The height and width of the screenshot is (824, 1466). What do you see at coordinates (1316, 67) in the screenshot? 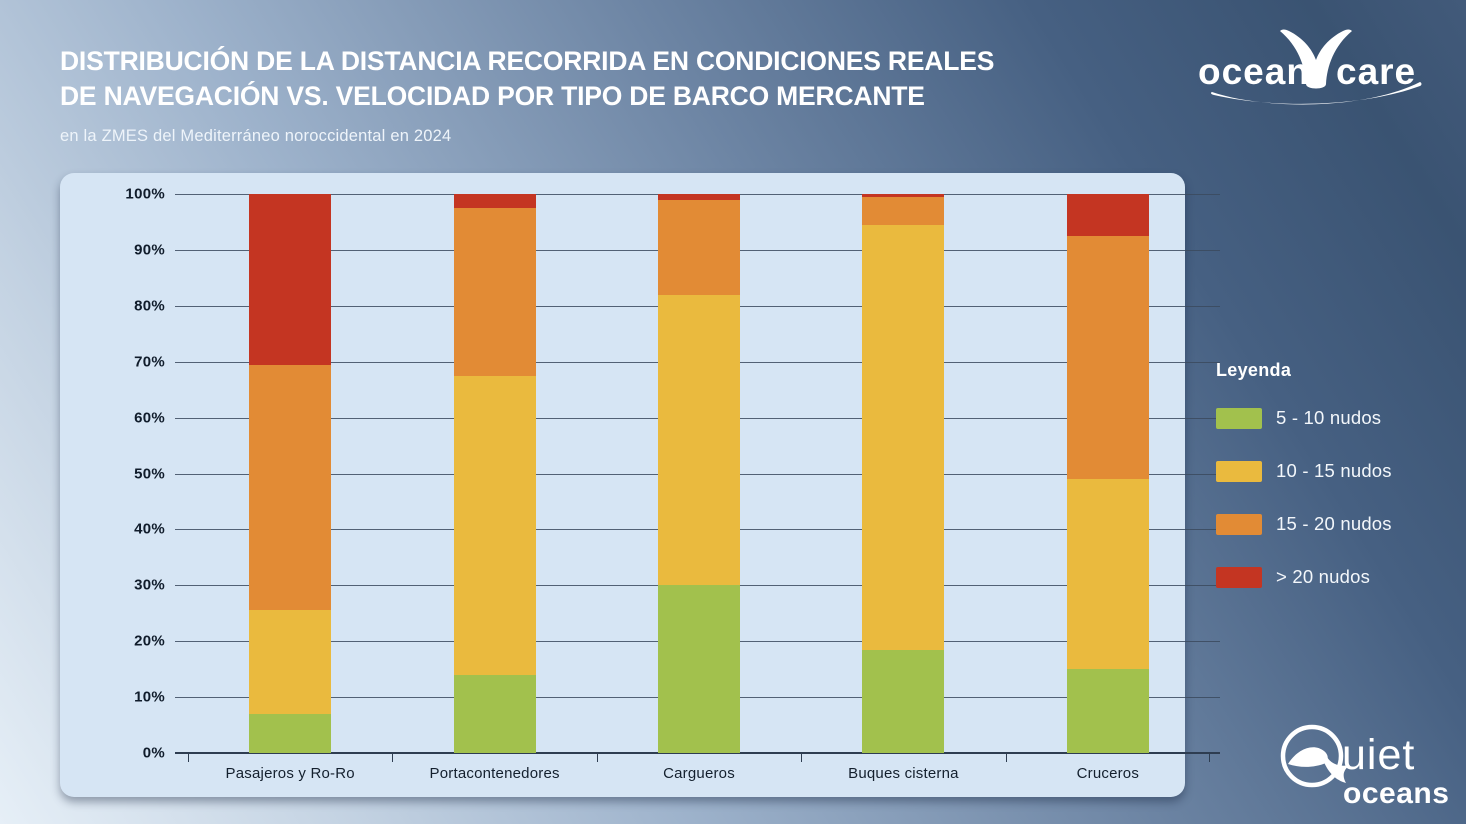
I see `whale-tail-icon` at bounding box center [1316, 67].